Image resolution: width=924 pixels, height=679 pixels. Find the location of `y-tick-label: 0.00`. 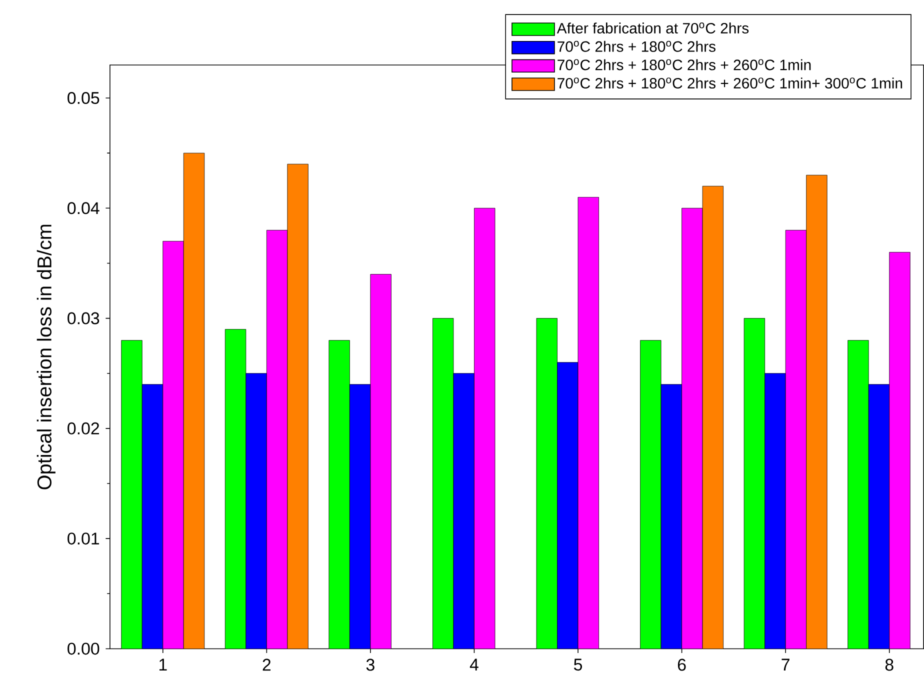

y-tick-label: 0.00 is located at coordinates (84, 648).